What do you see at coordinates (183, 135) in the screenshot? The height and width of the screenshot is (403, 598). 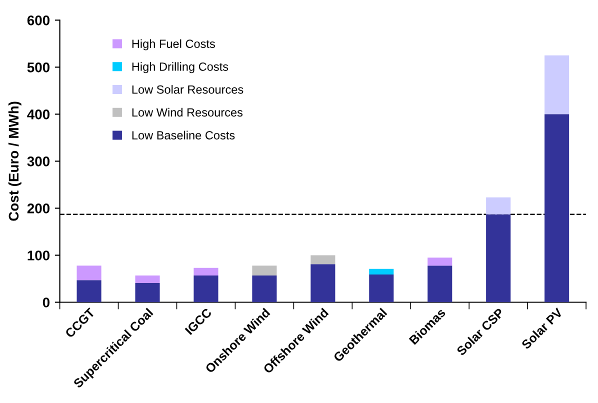 I see `legend-label: Low Baseline Costs` at bounding box center [183, 135].